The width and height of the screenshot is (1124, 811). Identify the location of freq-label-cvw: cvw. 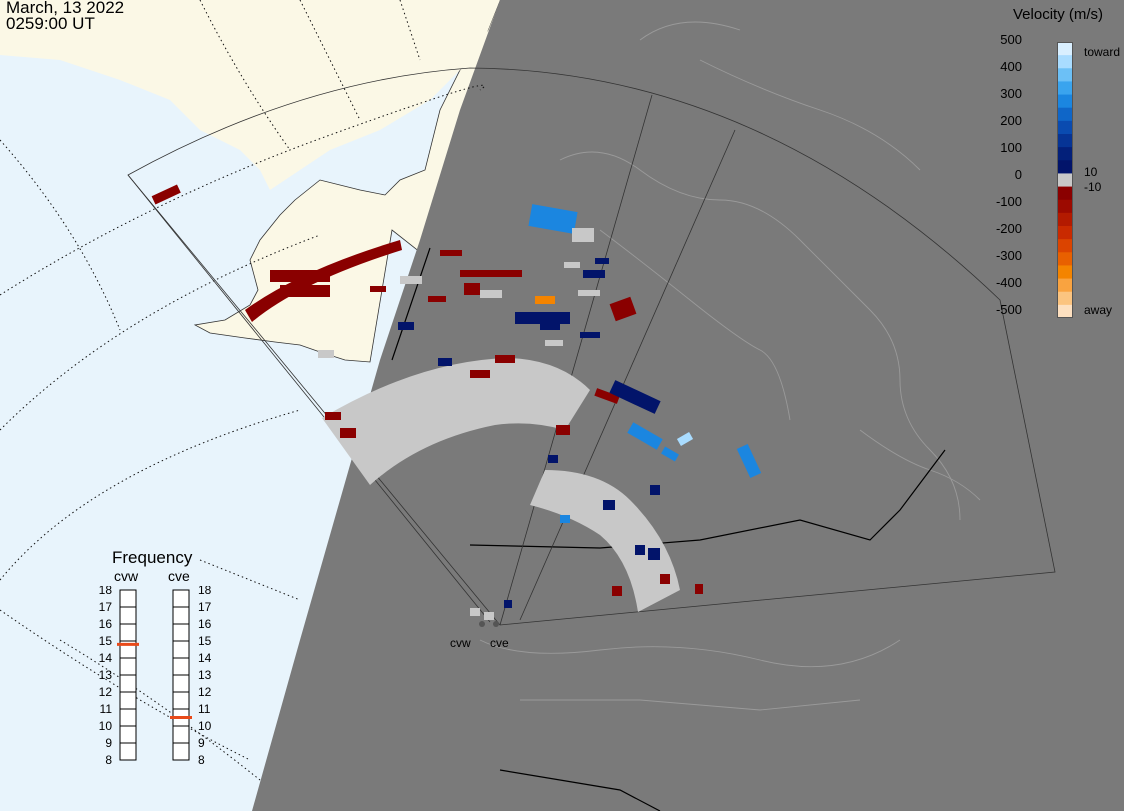
(126, 576).